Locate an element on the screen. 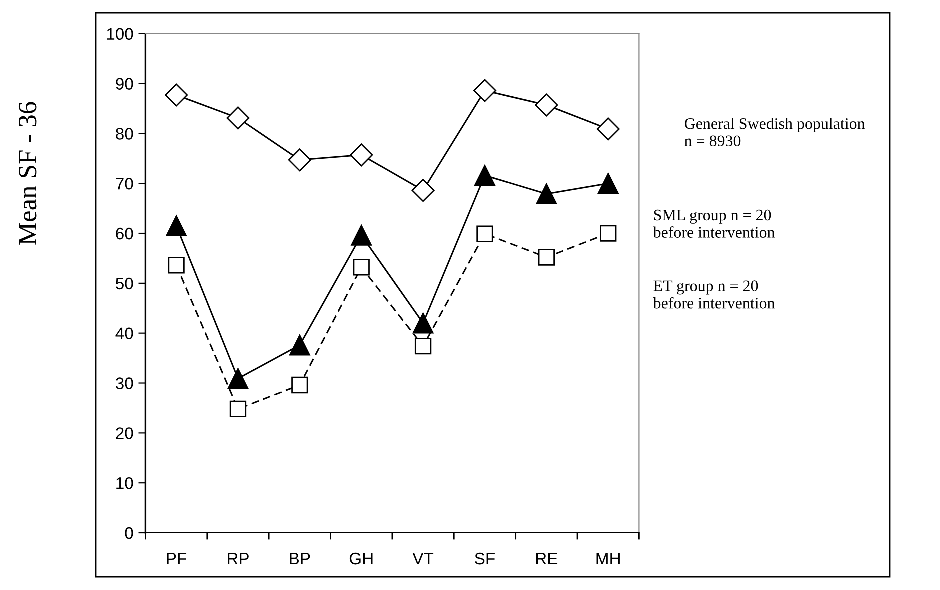  x-tick-label: RE is located at coordinates (547, 559).